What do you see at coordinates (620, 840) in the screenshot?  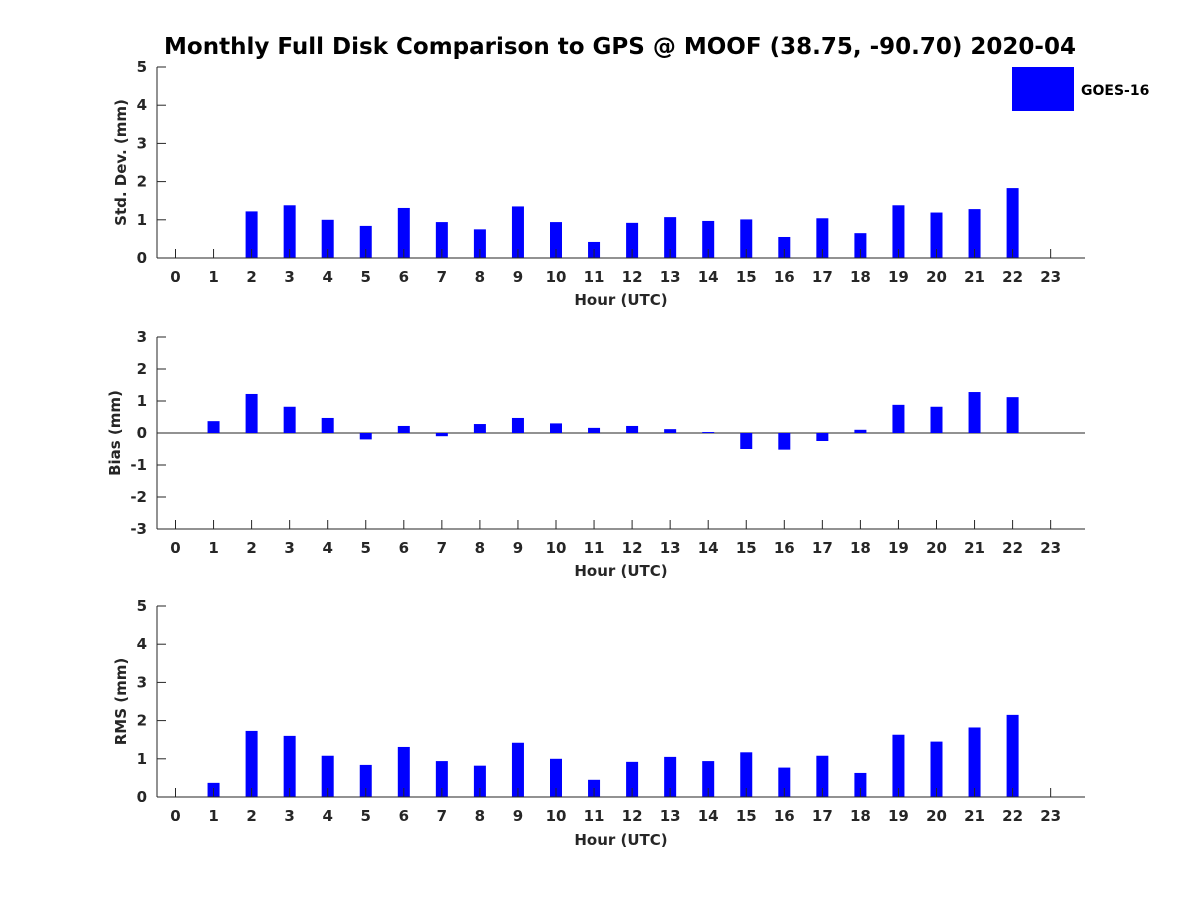 I see `x-axis-label: Hour (UTC)` at bounding box center [620, 840].